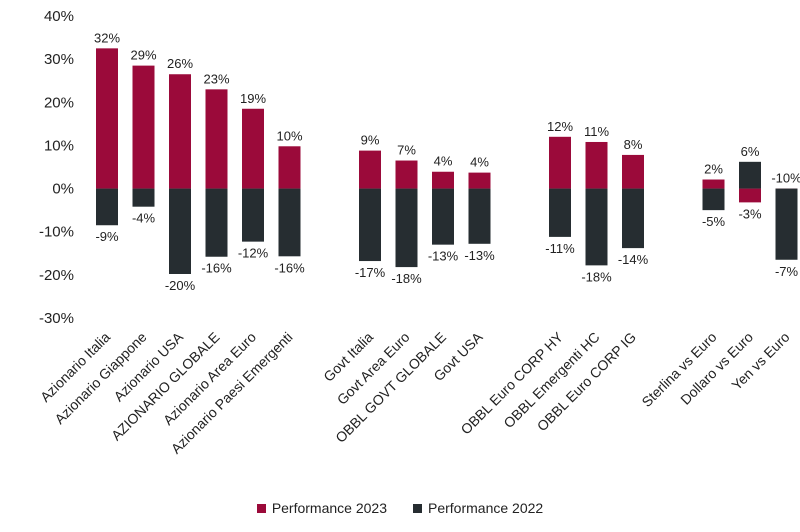 The width and height of the screenshot is (800, 532). I want to click on data-label-2023: 12%, so click(560, 126).